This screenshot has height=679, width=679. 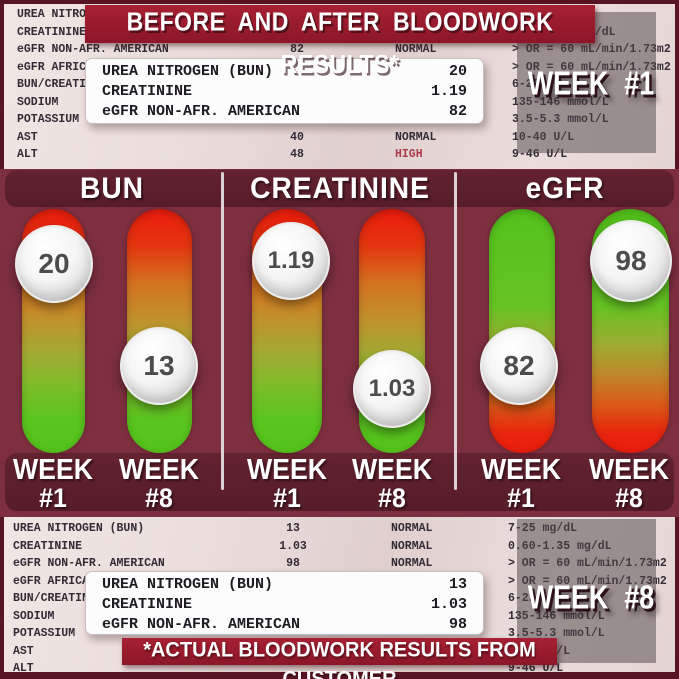 I want to click on week-label-egfr-week1: WEEK #1, so click(x=520, y=484).